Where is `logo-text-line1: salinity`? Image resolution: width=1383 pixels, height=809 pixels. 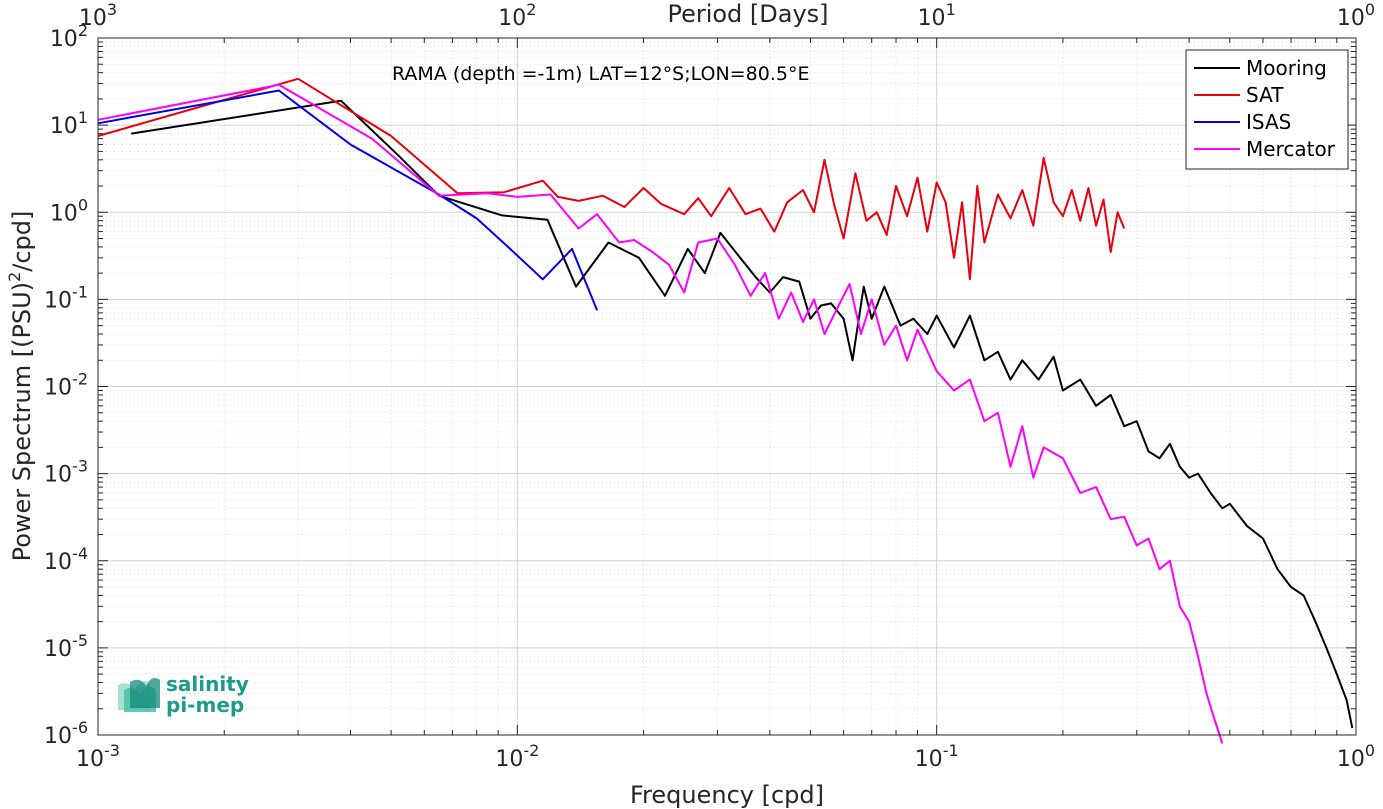 logo-text-line1: salinity is located at coordinates (207, 684).